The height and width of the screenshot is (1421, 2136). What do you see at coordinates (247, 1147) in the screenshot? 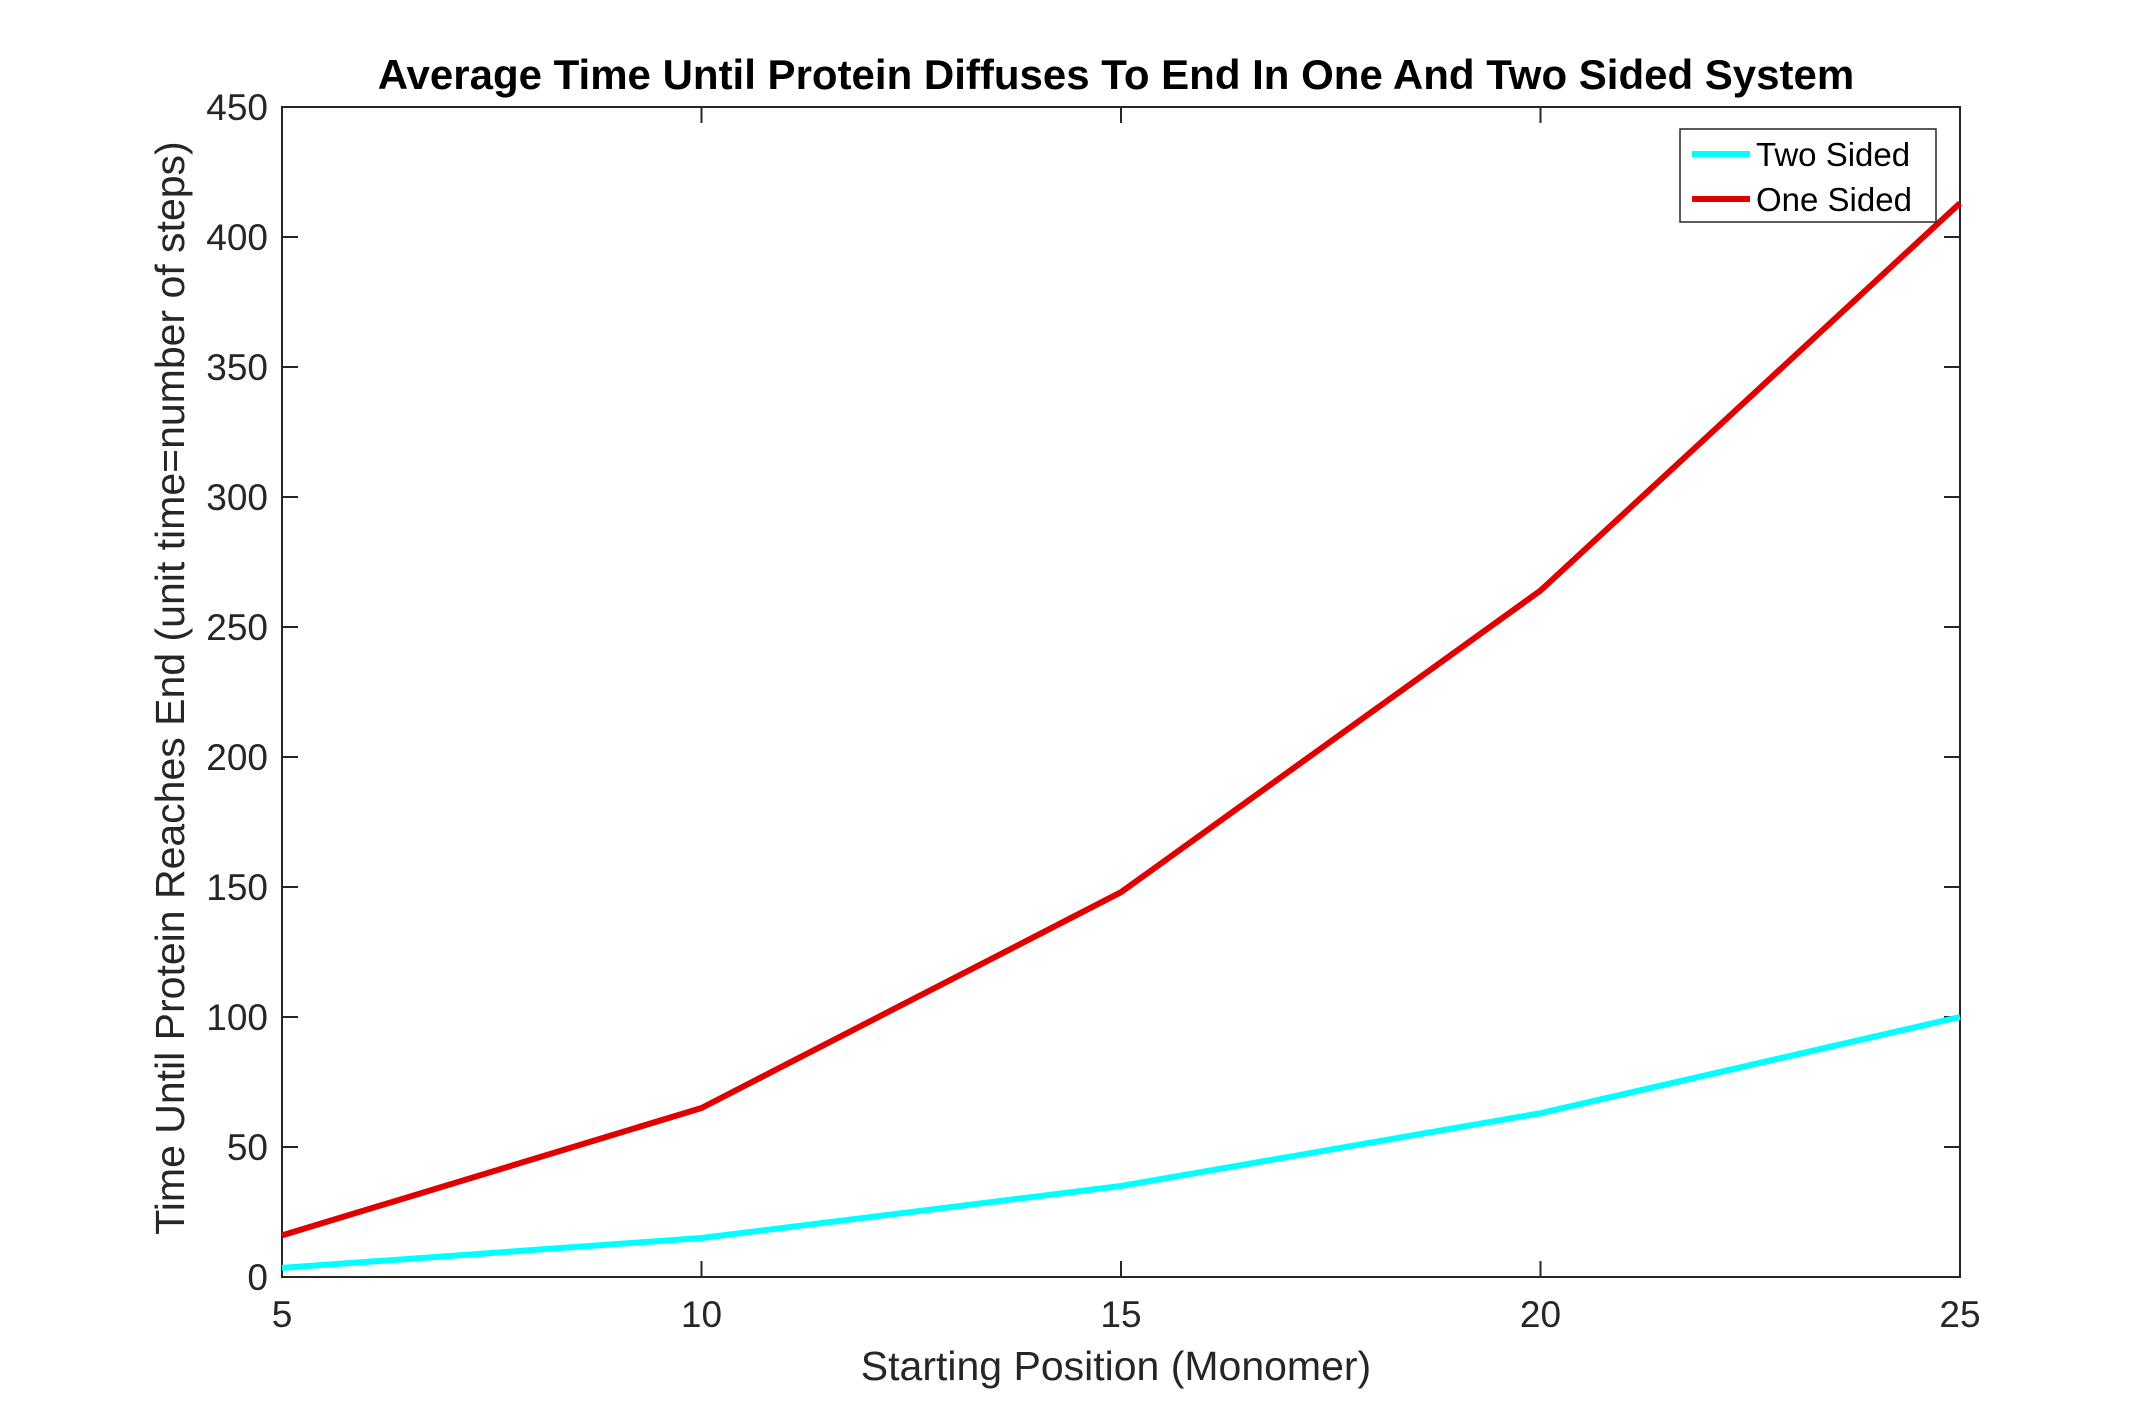
I see `y-tick-label: 50` at bounding box center [247, 1147].